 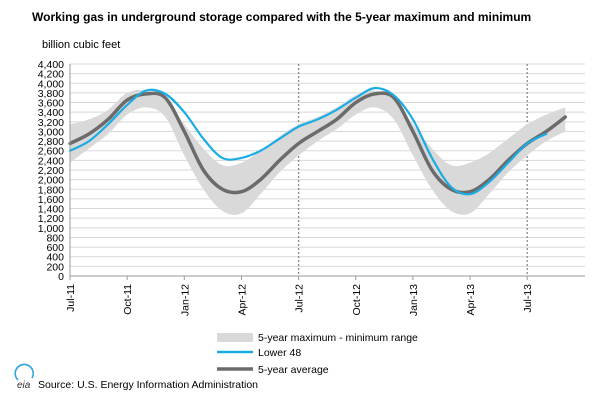 What do you see at coordinates (51, 132) in the screenshot?
I see `y-tick-label: 3,000` at bounding box center [51, 132].